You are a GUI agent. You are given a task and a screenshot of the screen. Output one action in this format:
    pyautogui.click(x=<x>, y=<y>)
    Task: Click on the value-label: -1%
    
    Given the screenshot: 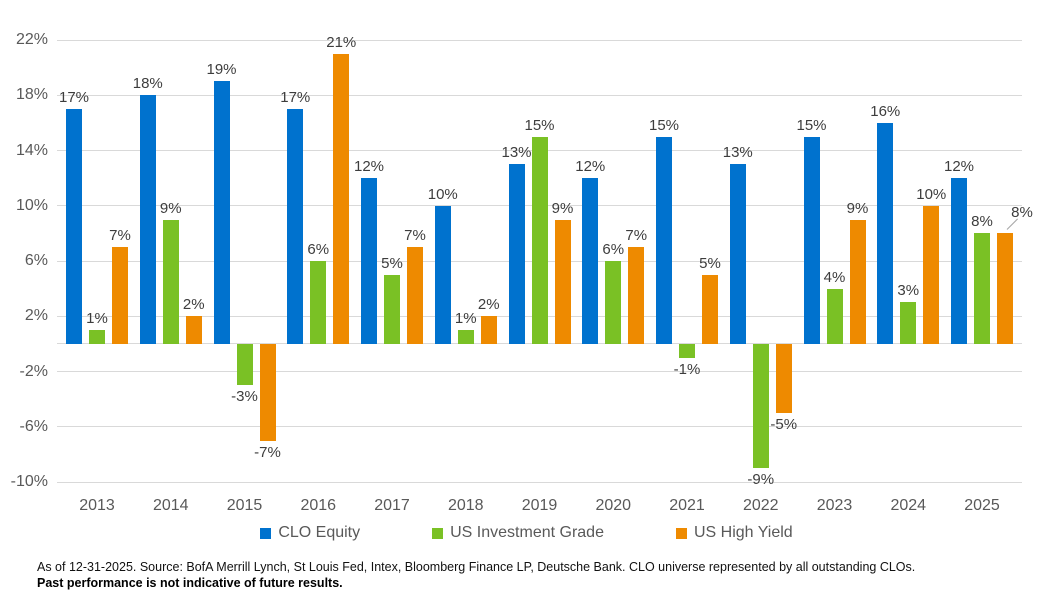 What is the action you would take?
    pyautogui.click(x=687, y=369)
    